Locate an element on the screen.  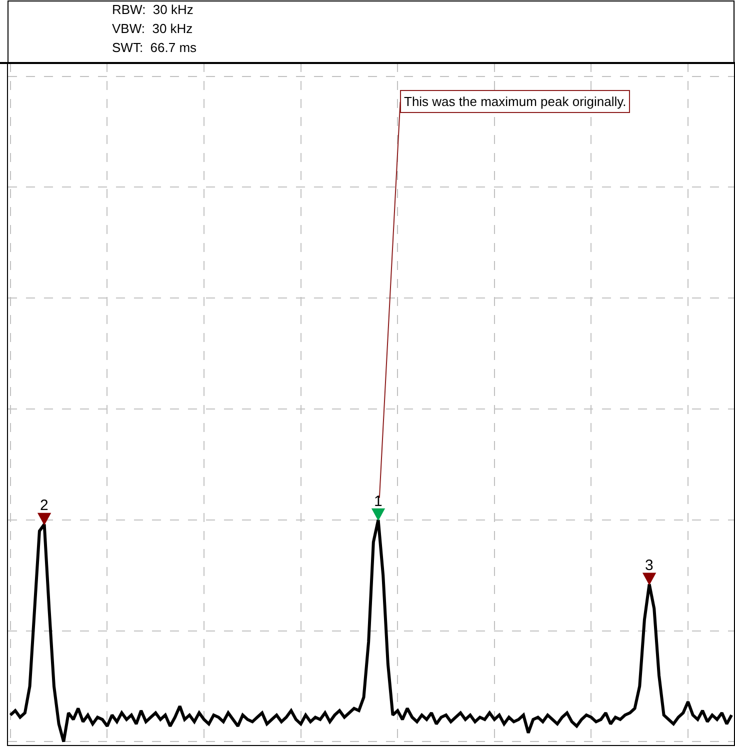
text: VBW: 30 kHz is located at coordinates (152, 28).